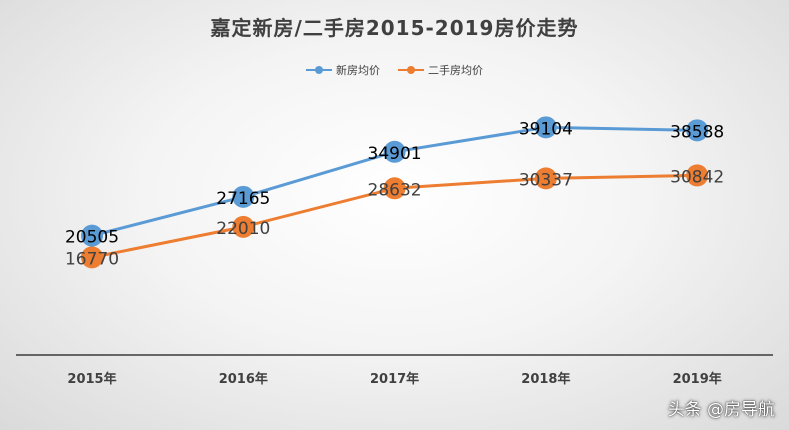 Image resolution: width=789 pixels, height=430 pixels. I want to click on data-label: 28632, so click(395, 190).